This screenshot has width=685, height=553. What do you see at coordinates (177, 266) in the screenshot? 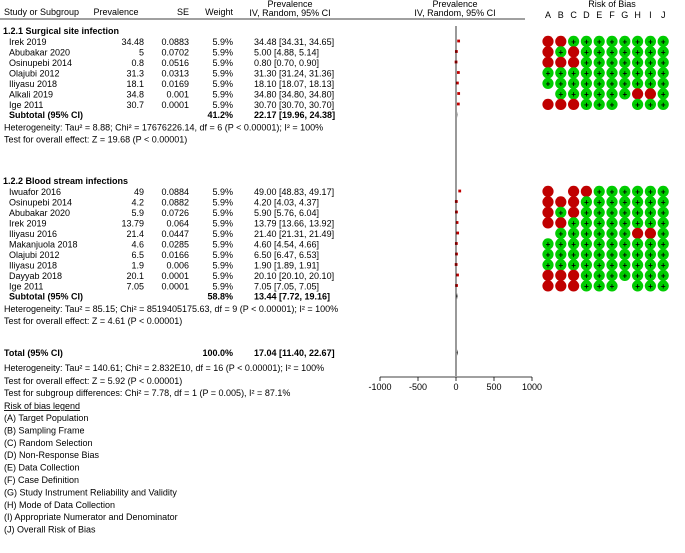
I see `study-se: 0.006` at bounding box center [177, 266].